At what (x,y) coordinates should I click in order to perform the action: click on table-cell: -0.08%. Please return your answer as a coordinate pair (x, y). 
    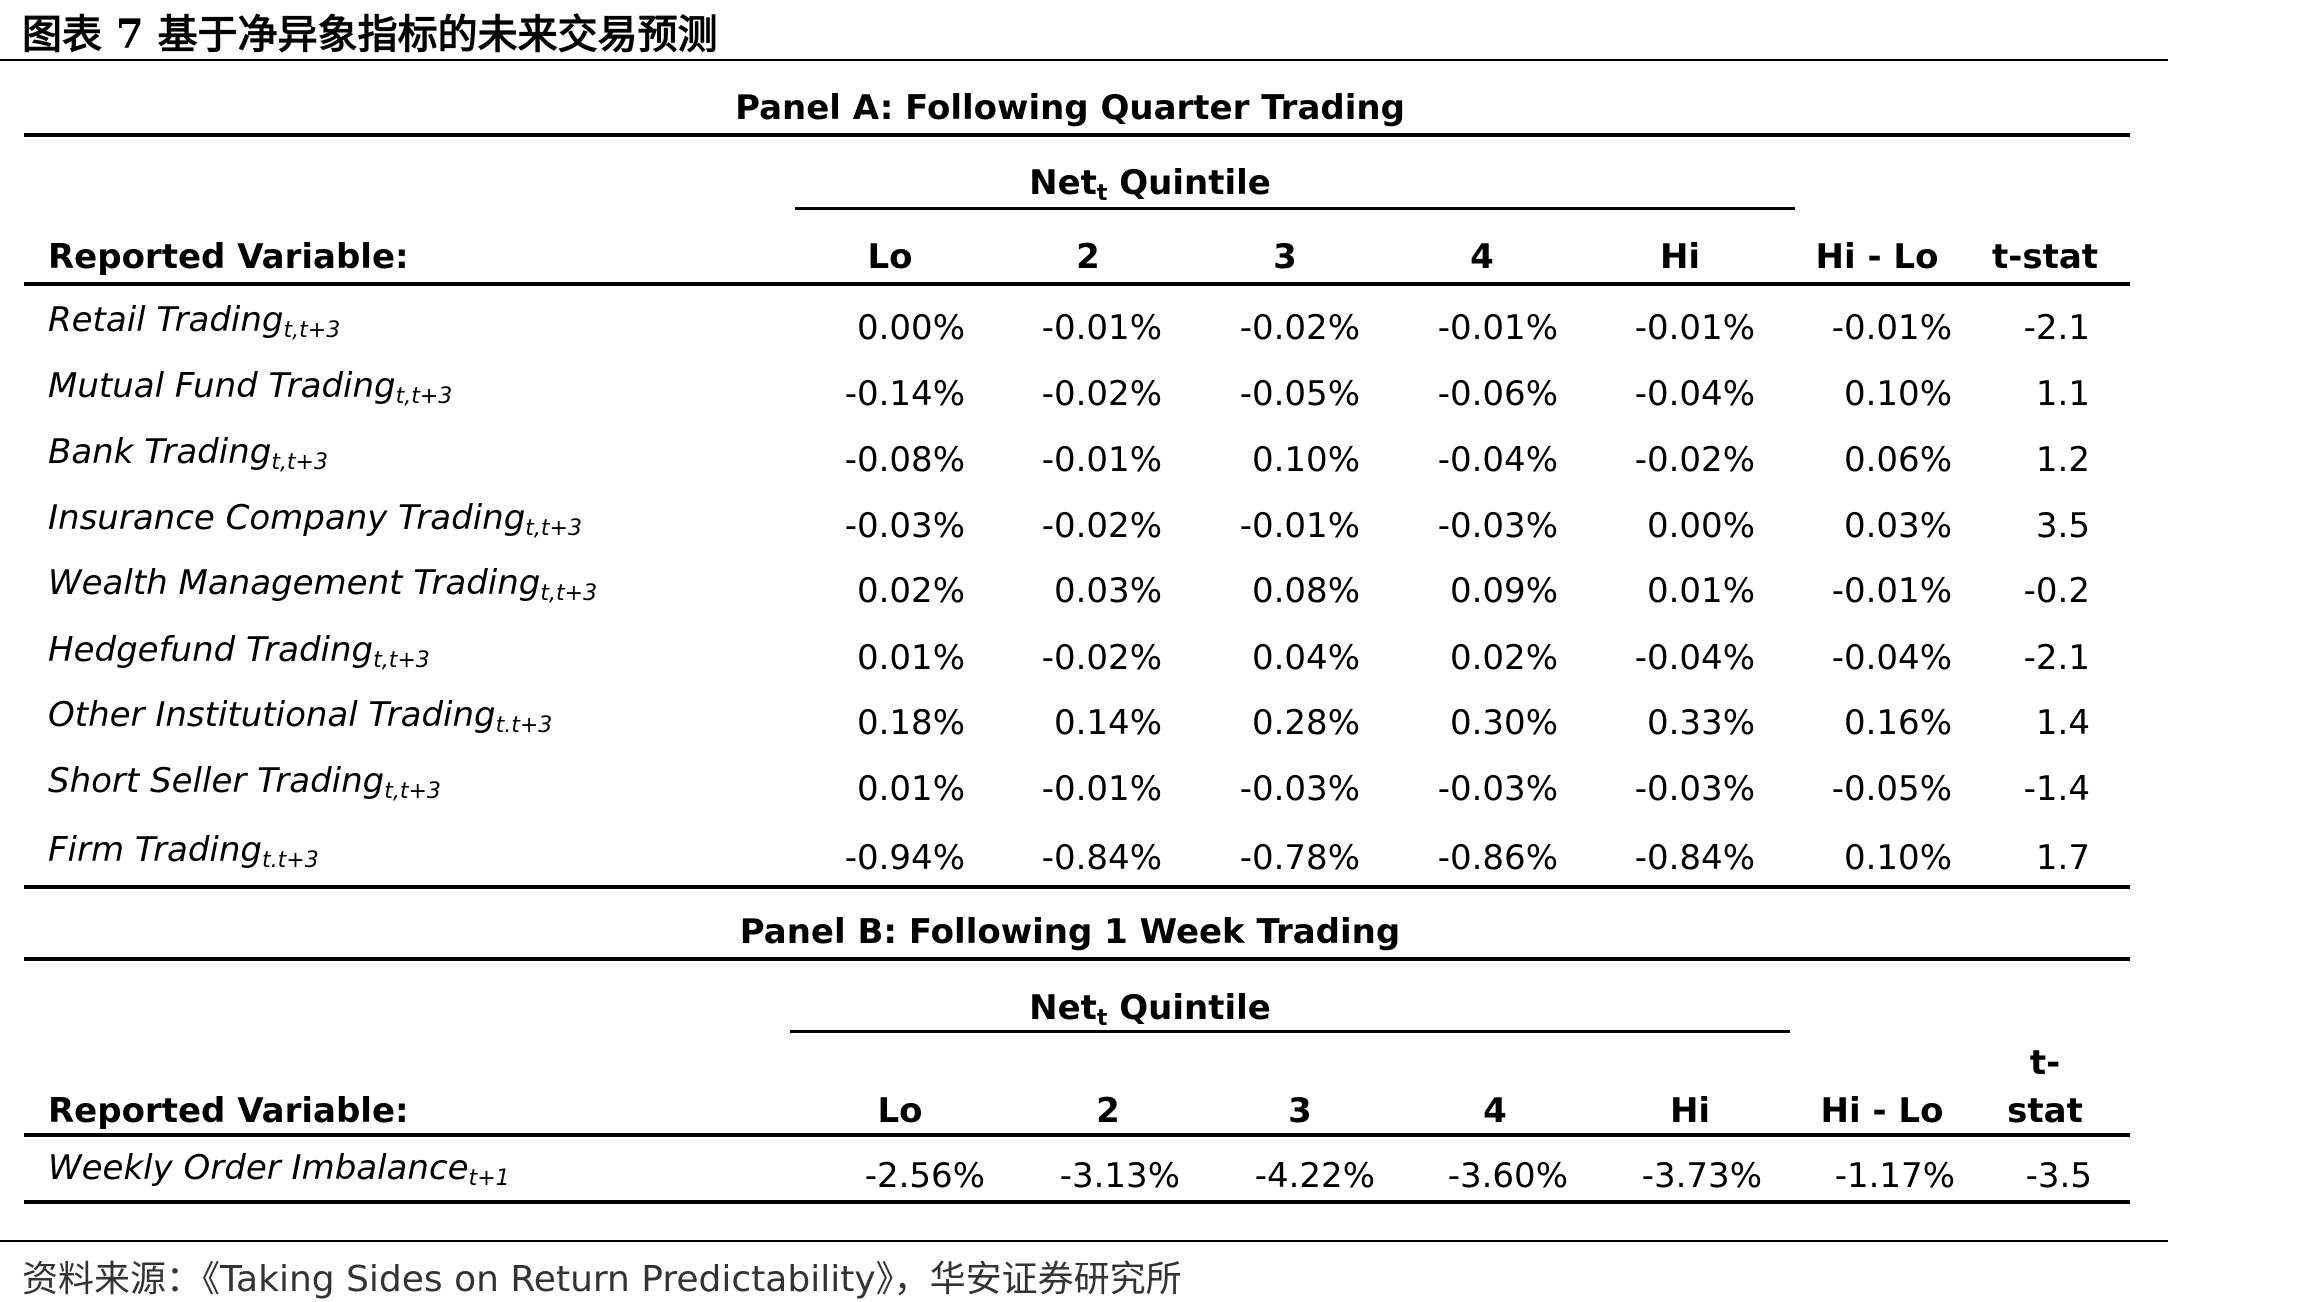
    Looking at the image, I should click on (904, 460).